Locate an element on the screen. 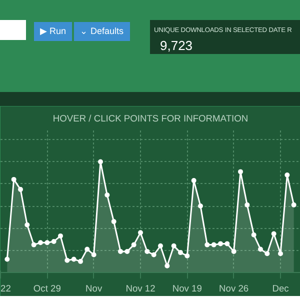 This screenshot has height=300, width=300. x-tick-label: Nov 12 is located at coordinates (141, 289).